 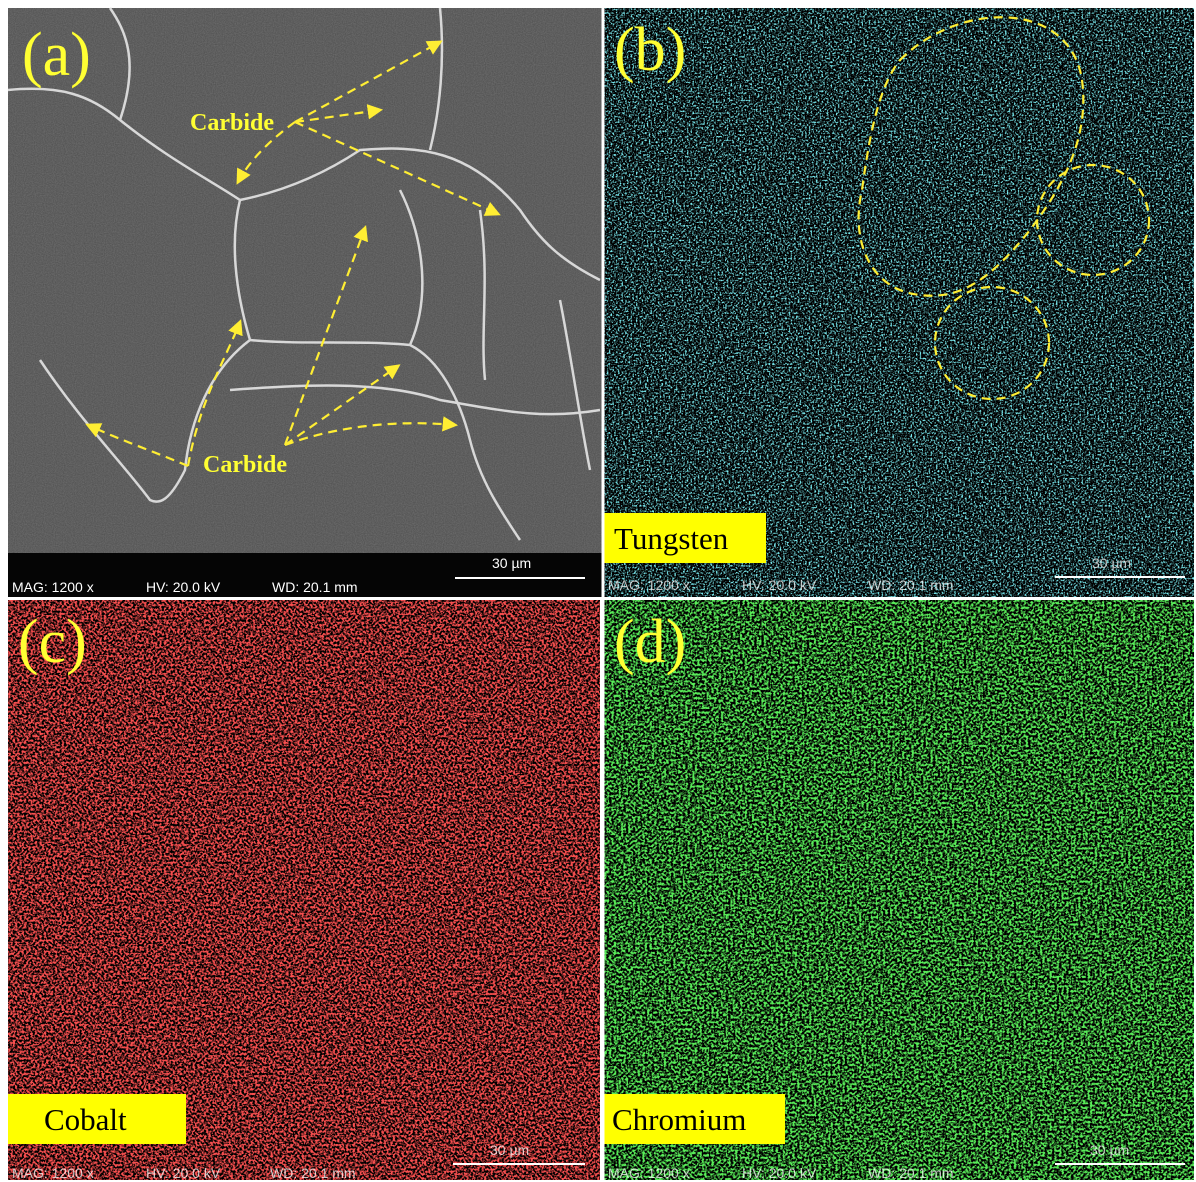 What do you see at coordinates (293, 254) in the screenshot?
I see `arrows` at bounding box center [293, 254].